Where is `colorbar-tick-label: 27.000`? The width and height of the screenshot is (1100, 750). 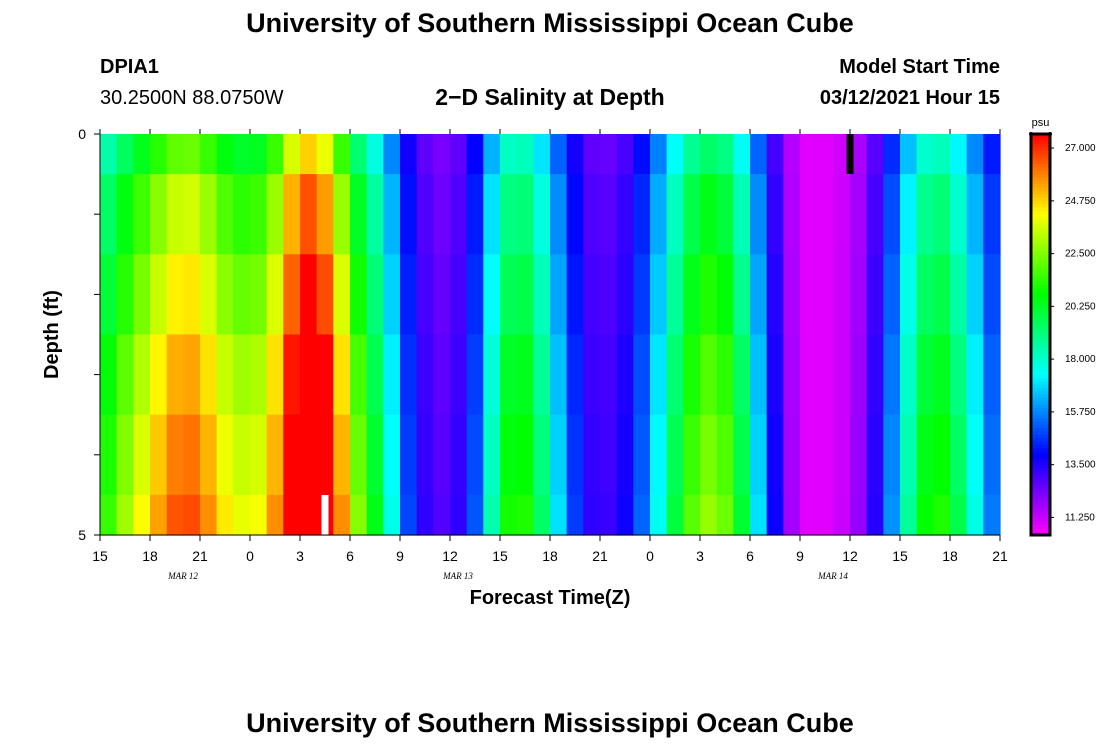 colorbar-tick-label: 27.000 is located at coordinates (1080, 148).